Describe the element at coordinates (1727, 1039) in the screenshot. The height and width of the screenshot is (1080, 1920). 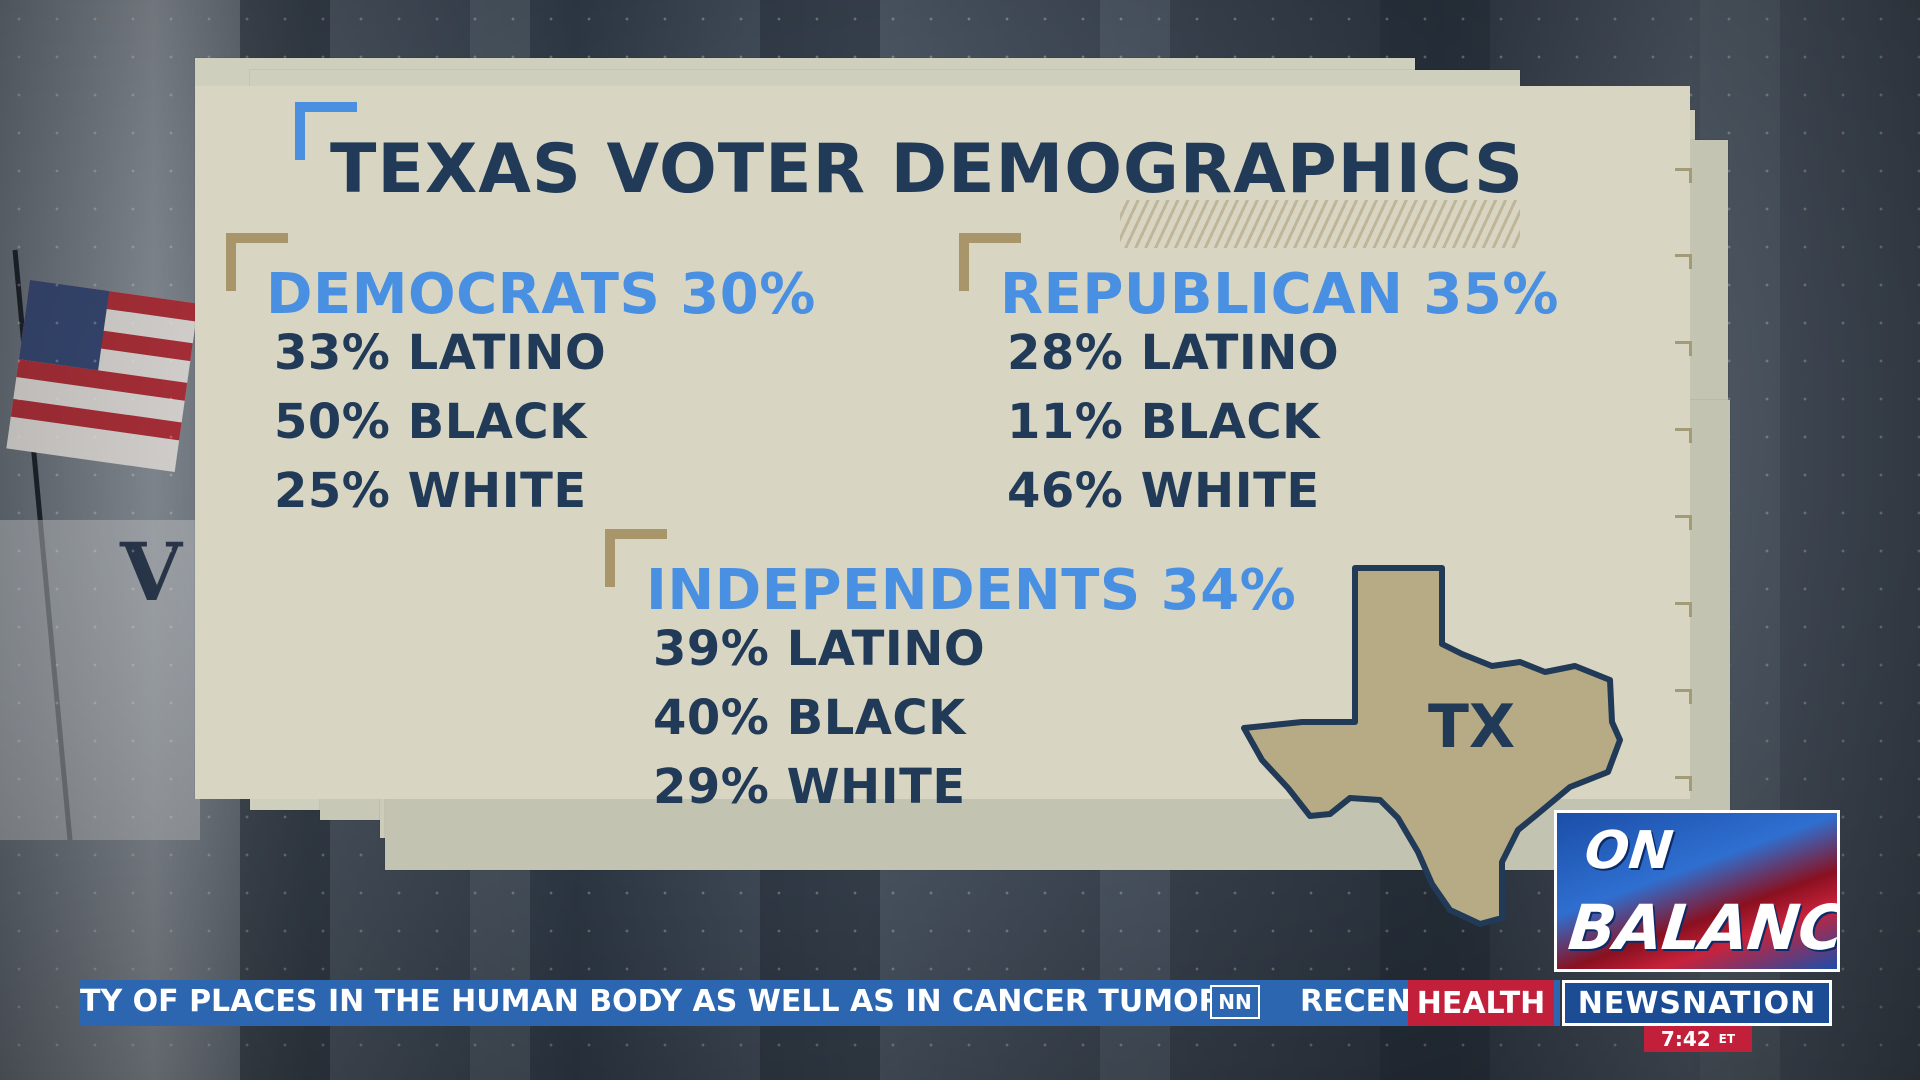
I see `clock-timezone: ET` at that location.